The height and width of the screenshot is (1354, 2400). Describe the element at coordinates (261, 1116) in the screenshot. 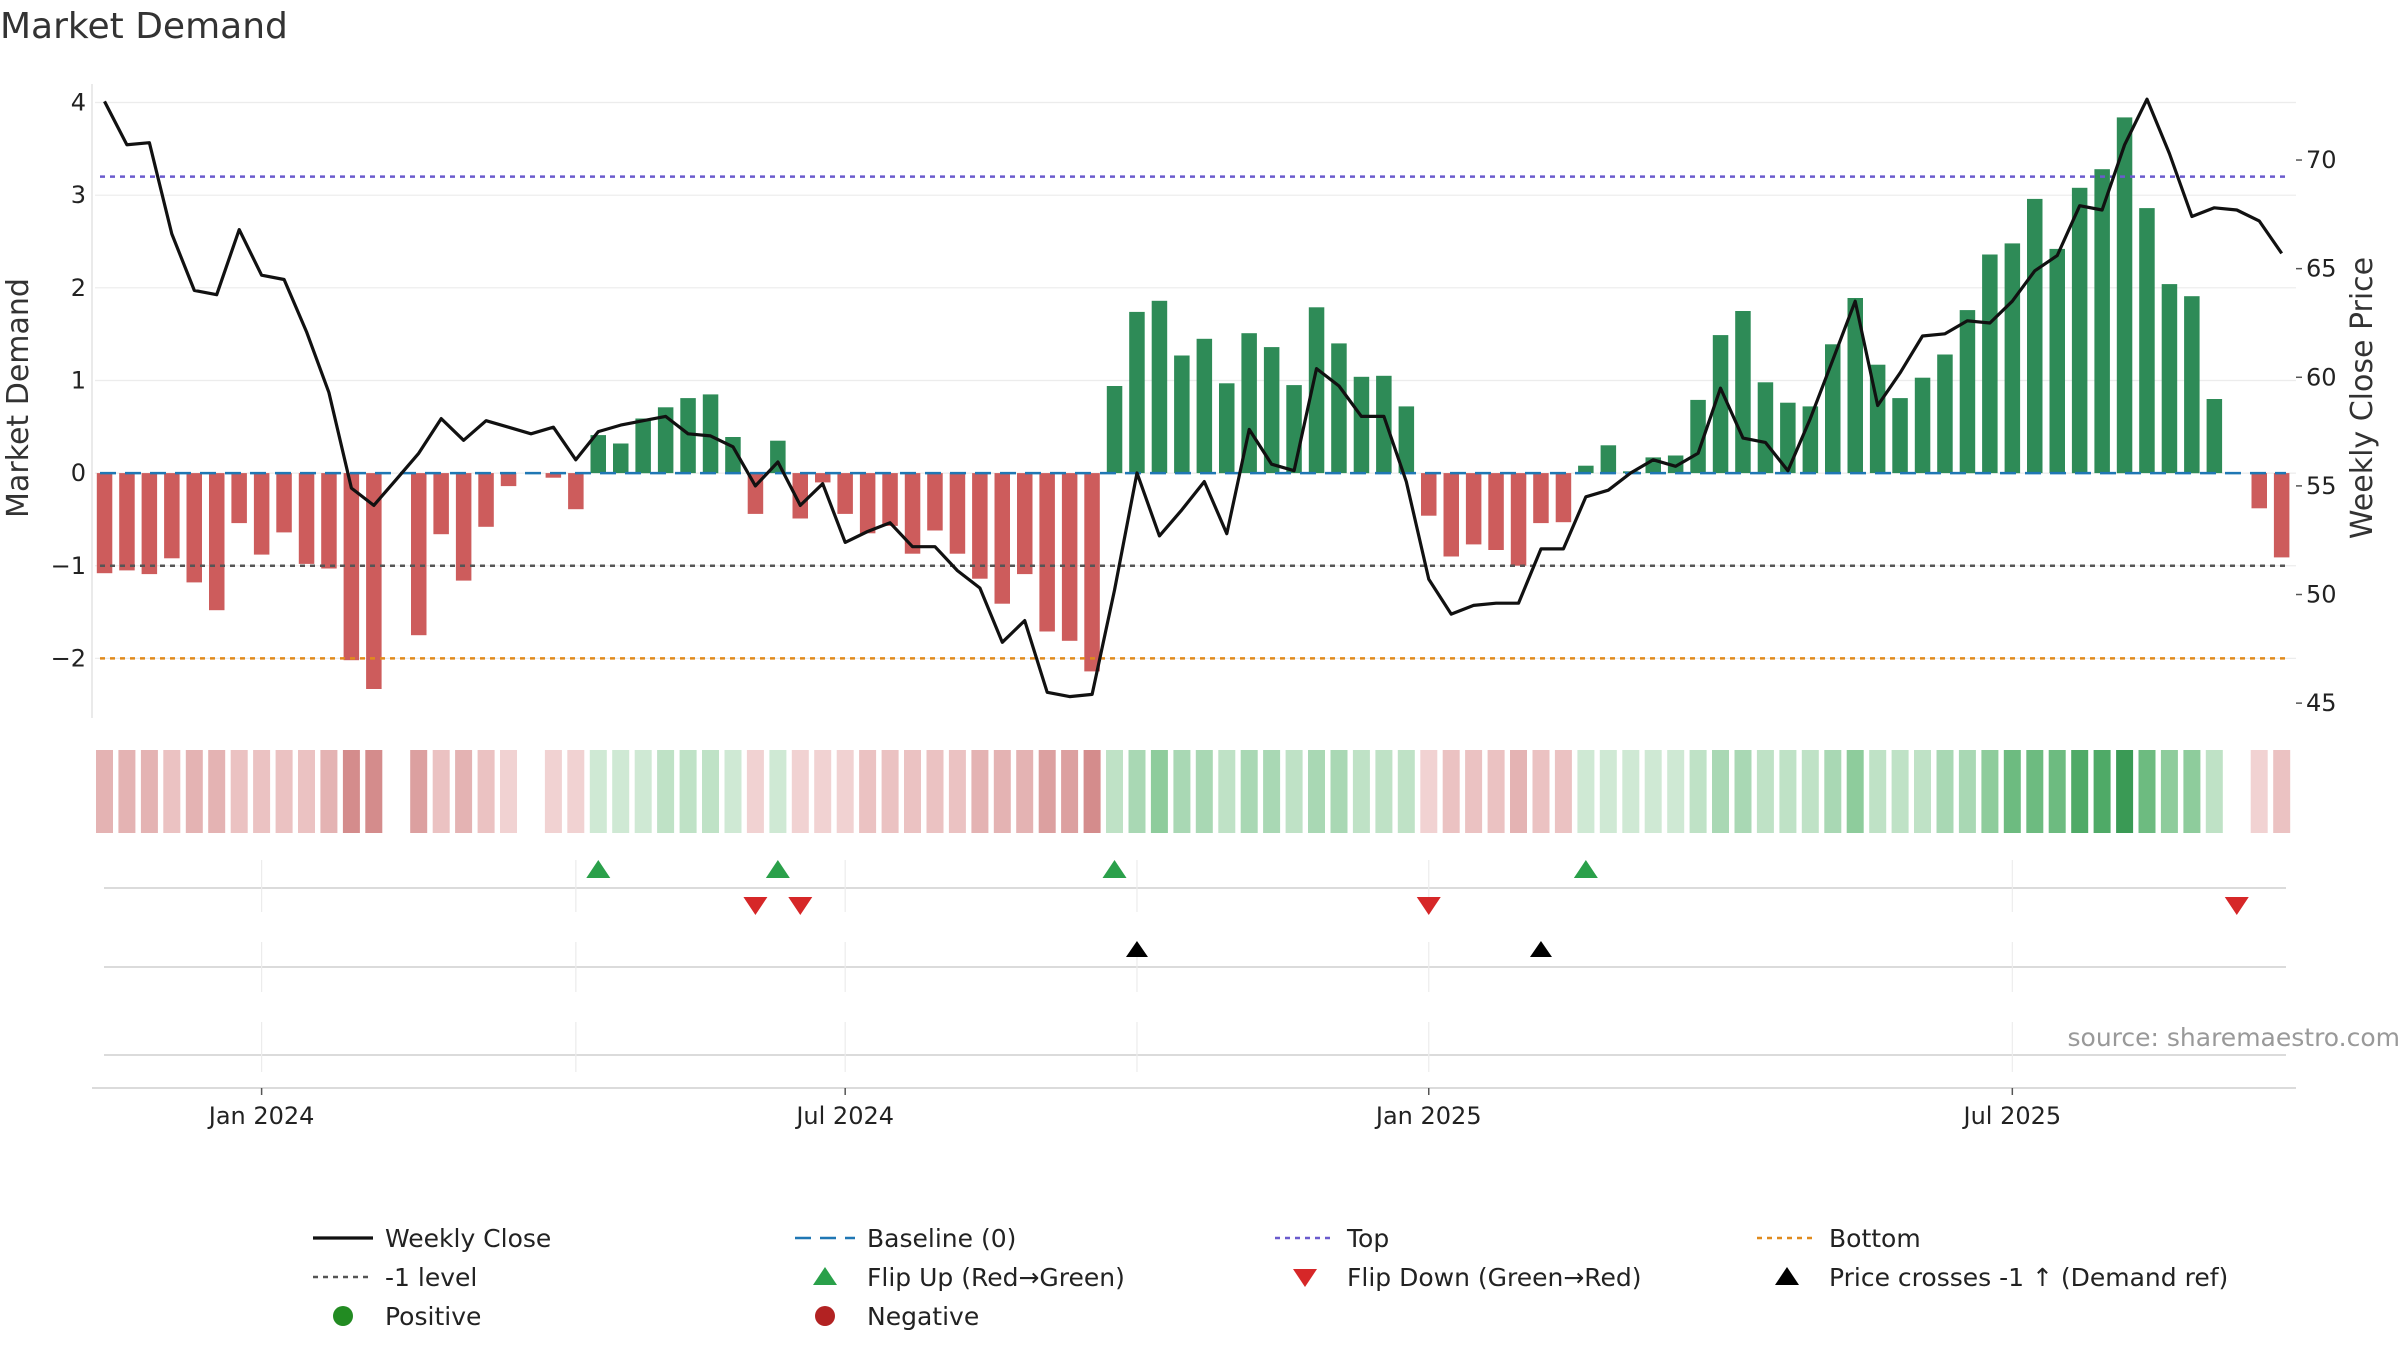

I see `date-tick-0: Jan 2024` at that location.